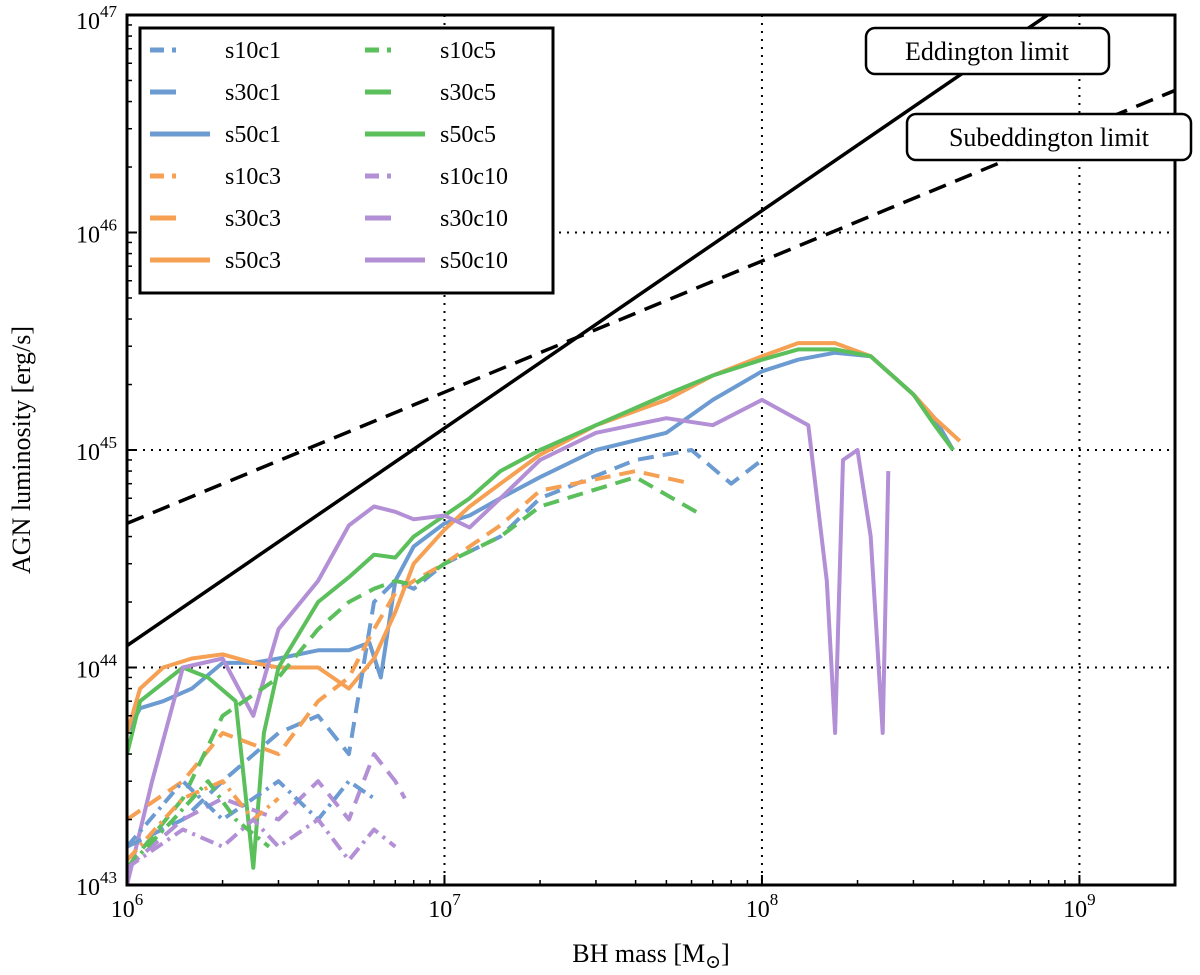  What do you see at coordinates (468, 51) in the screenshot?
I see `legend-label-s10c5: s10c5` at bounding box center [468, 51].